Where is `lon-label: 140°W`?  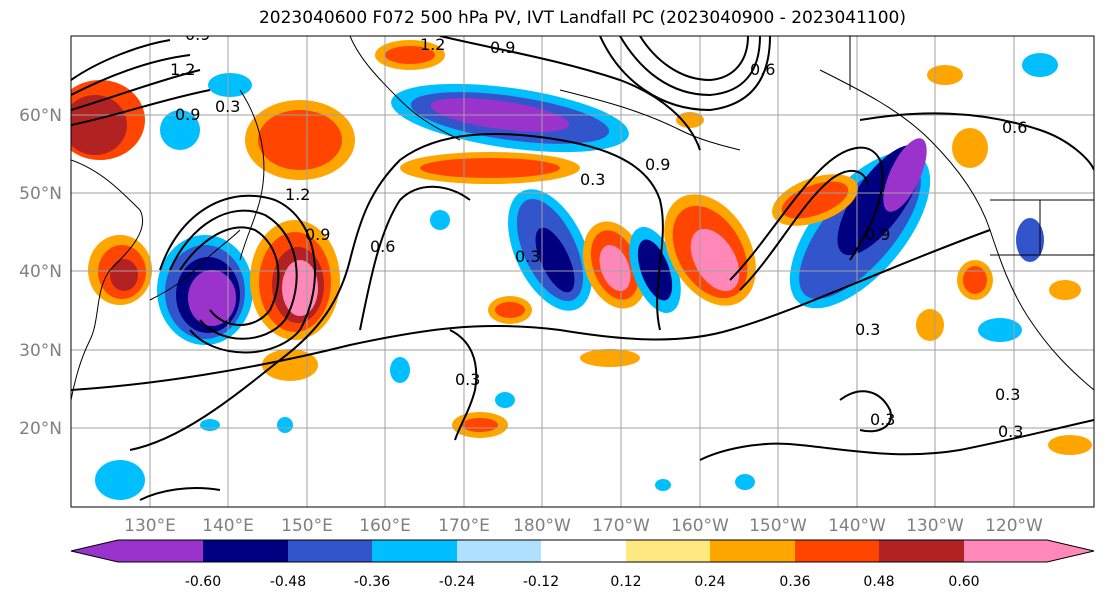
lon-label: 140°W is located at coordinates (857, 526).